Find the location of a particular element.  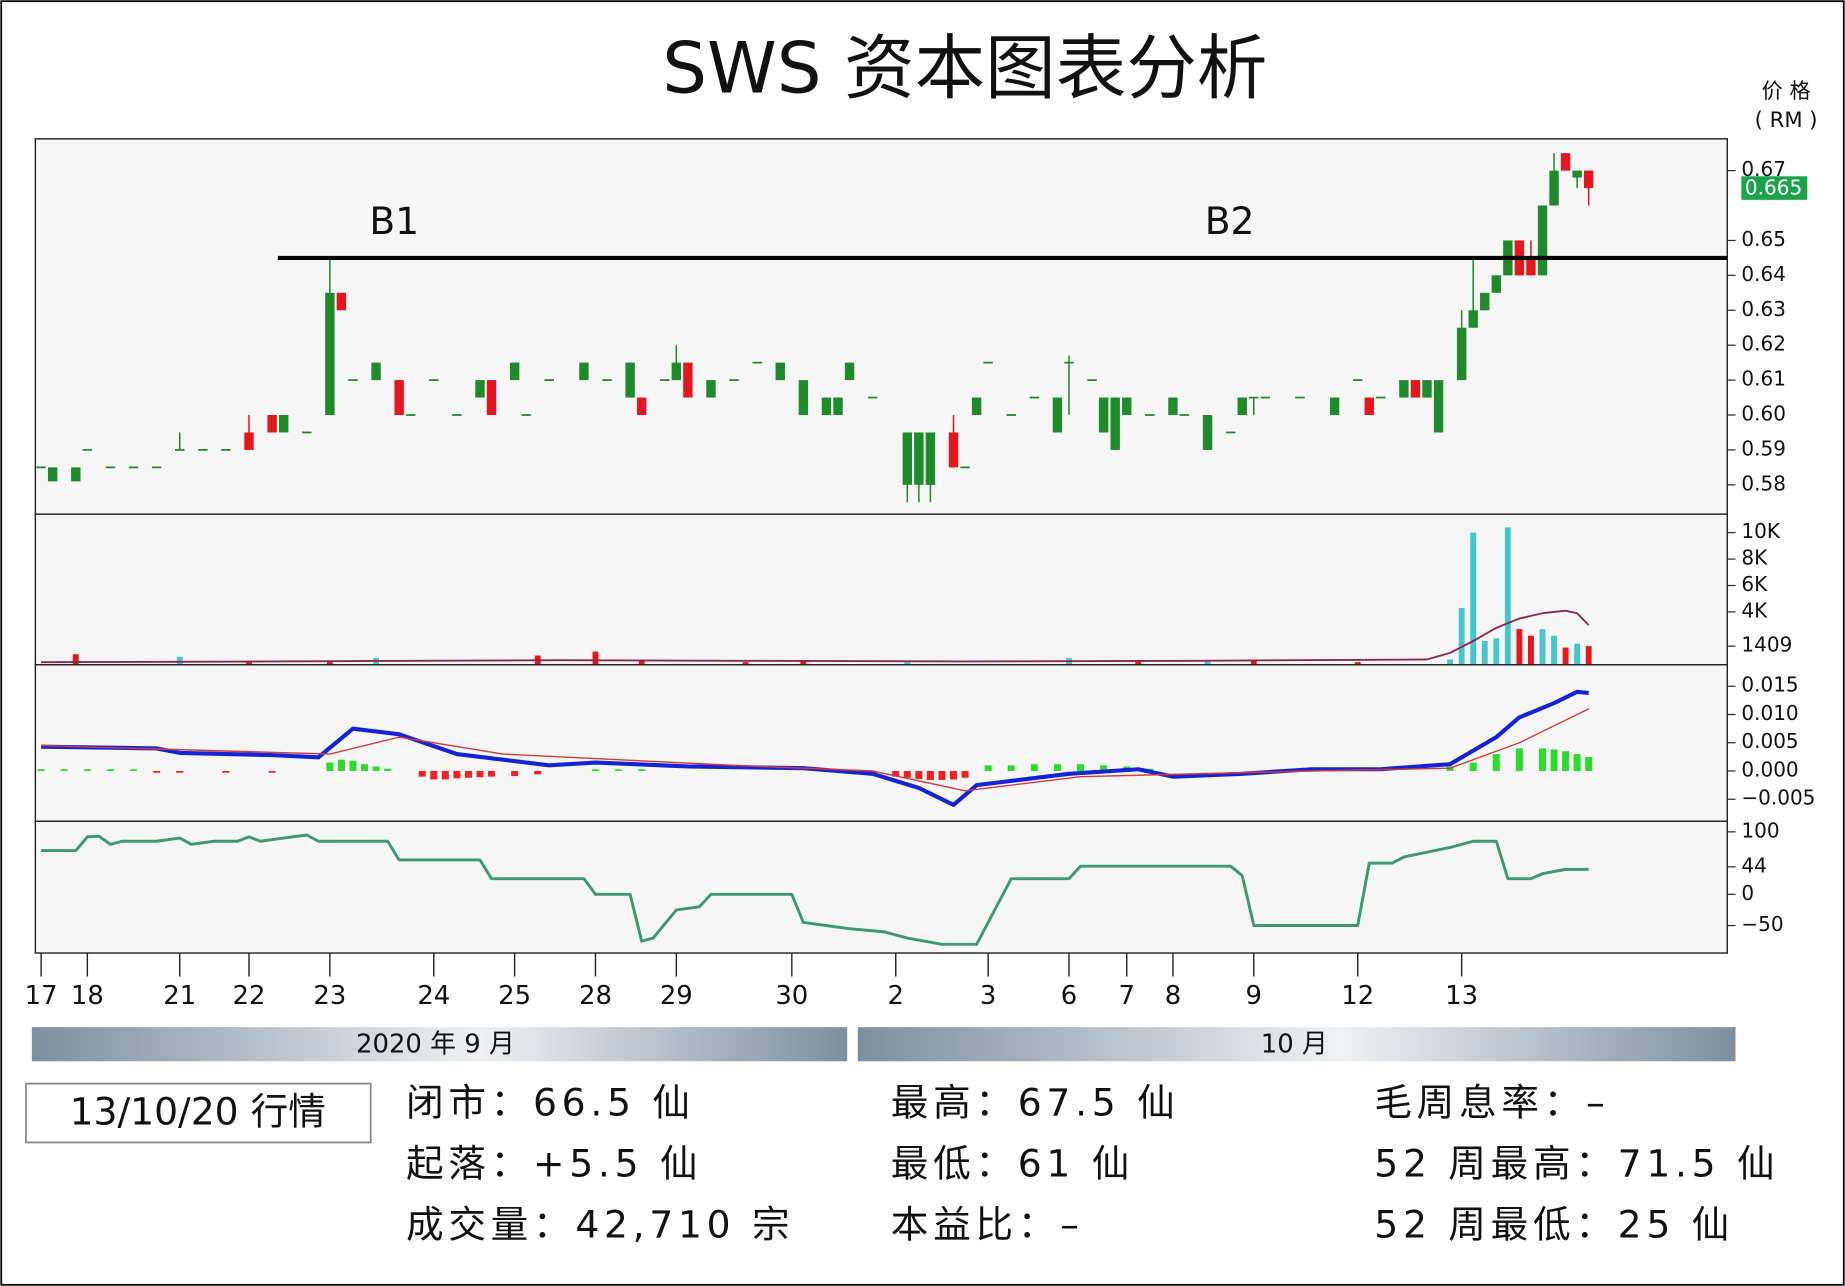

last-price-tag is located at coordinates (1774, 188).